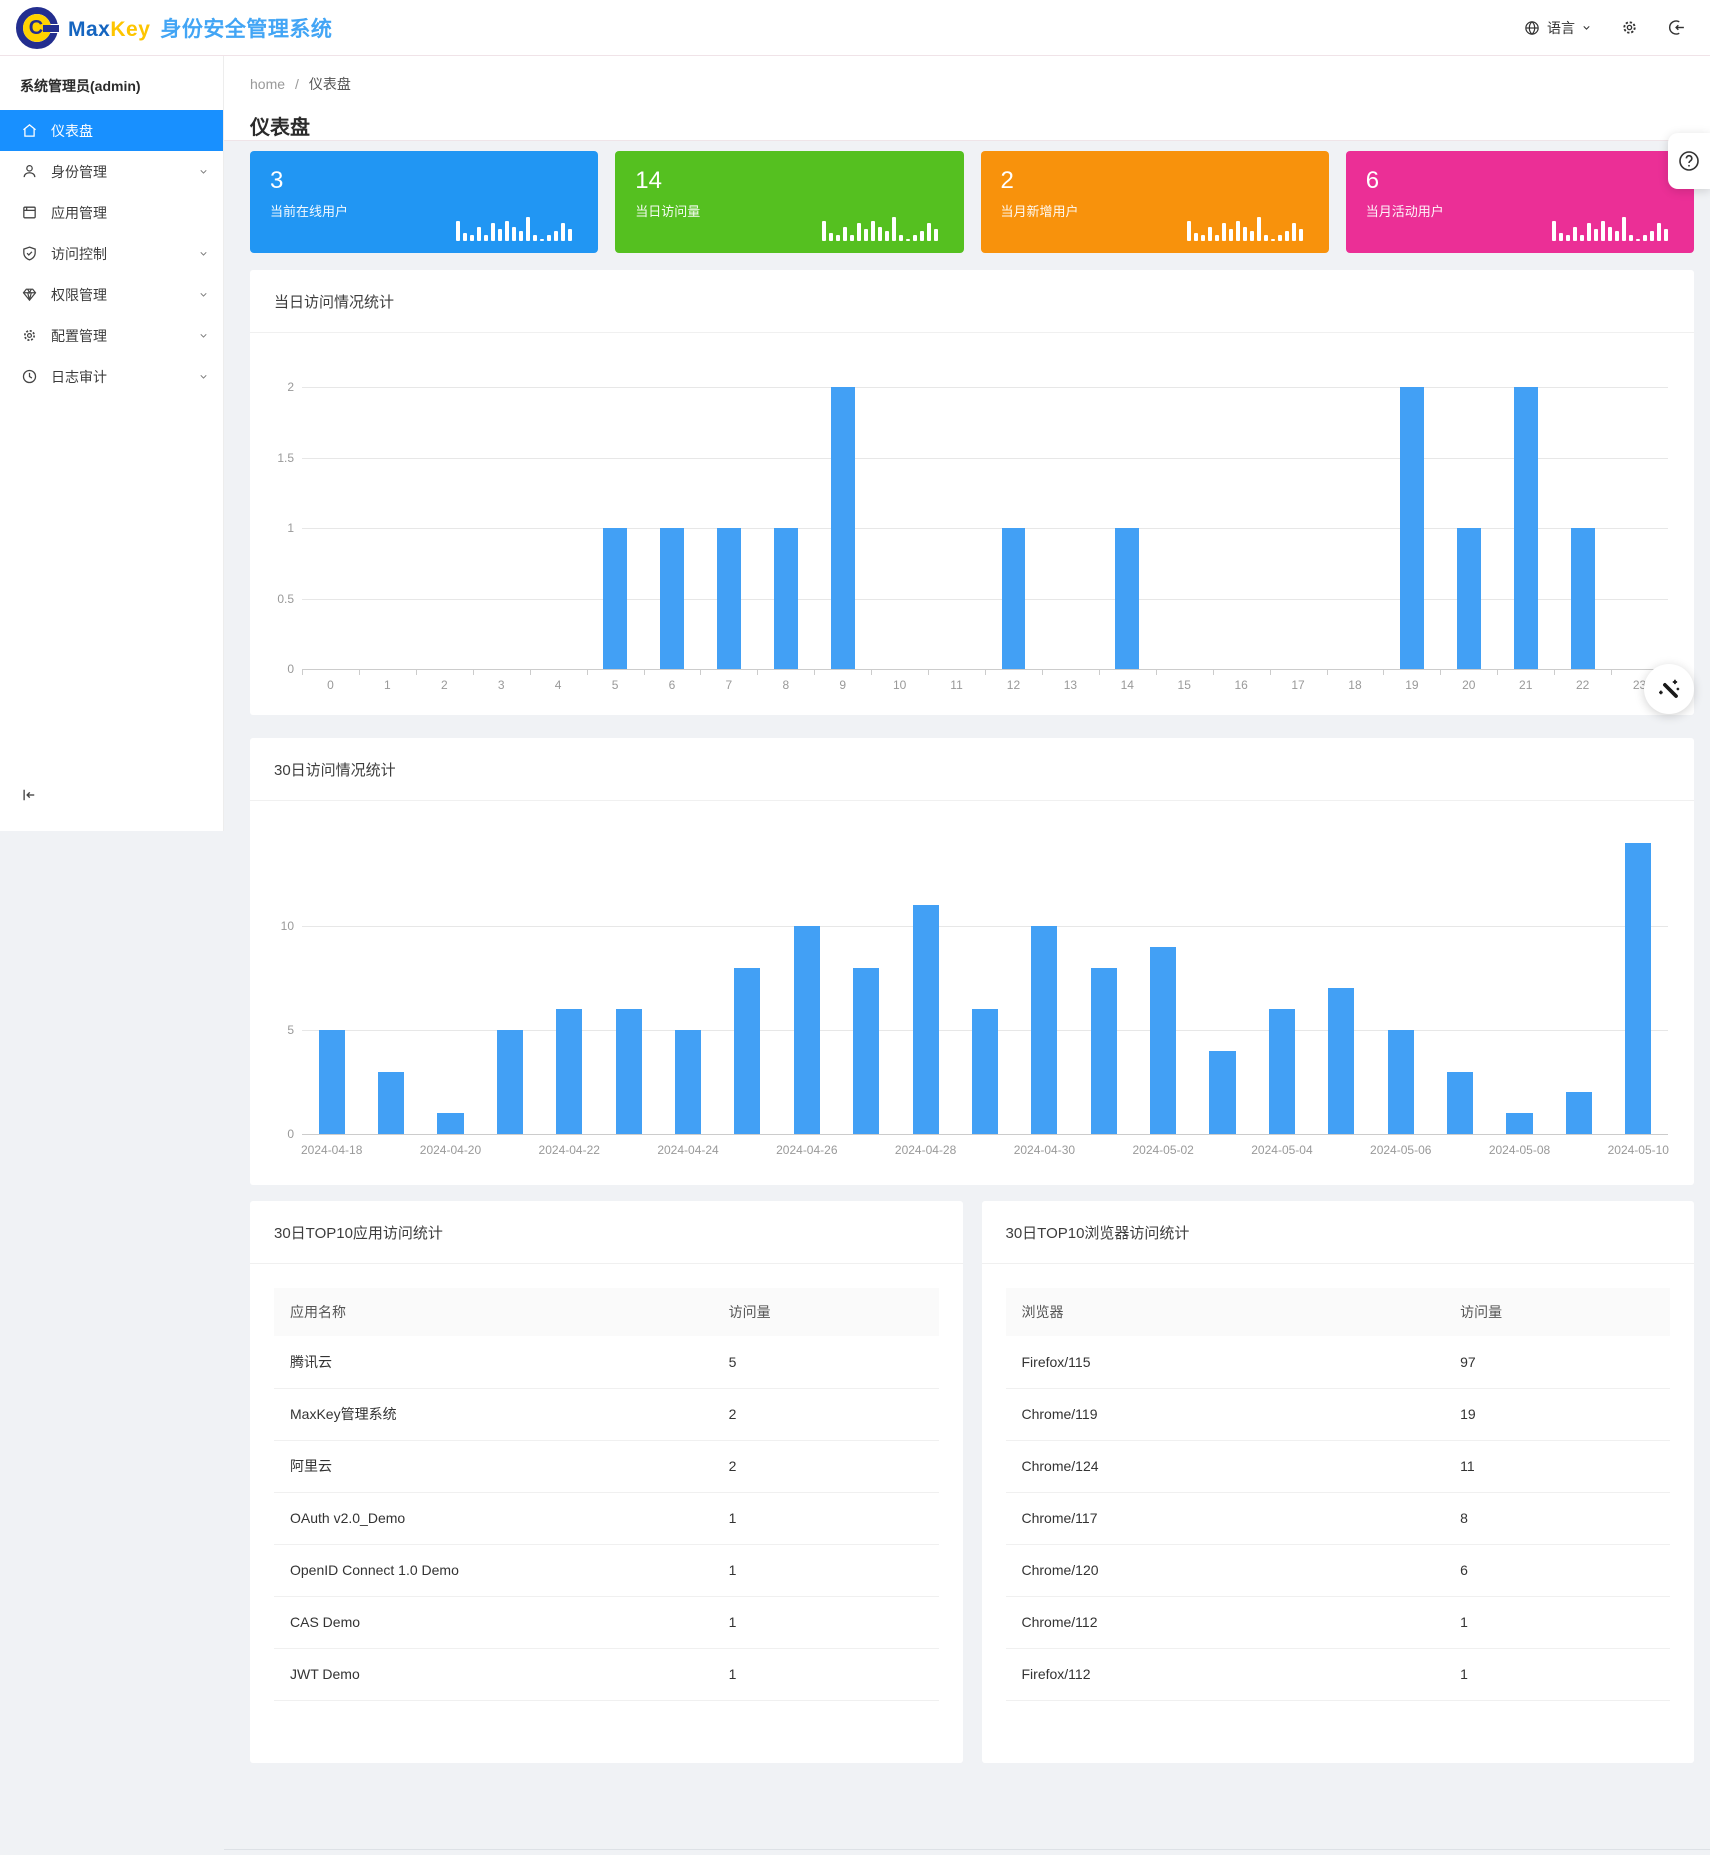  I want to click on sidebar-item-app: 应用管理, so click(111, 212).